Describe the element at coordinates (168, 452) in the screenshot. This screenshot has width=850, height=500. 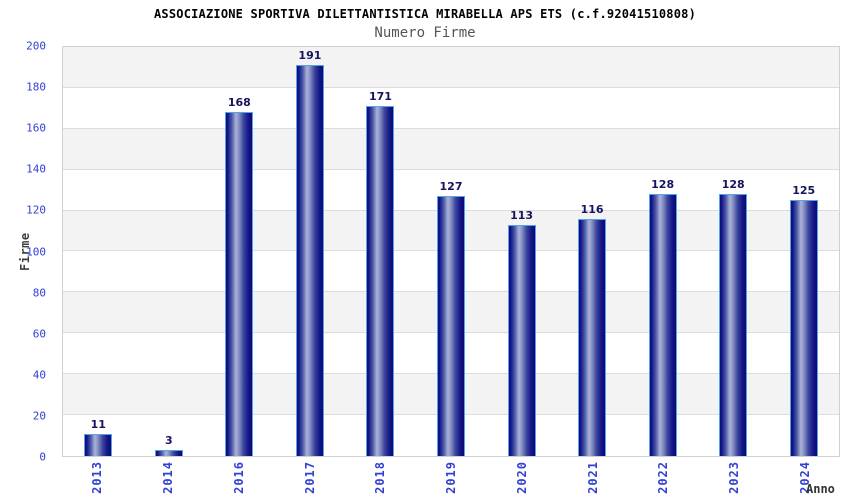
I see `bar-2014` at that location.